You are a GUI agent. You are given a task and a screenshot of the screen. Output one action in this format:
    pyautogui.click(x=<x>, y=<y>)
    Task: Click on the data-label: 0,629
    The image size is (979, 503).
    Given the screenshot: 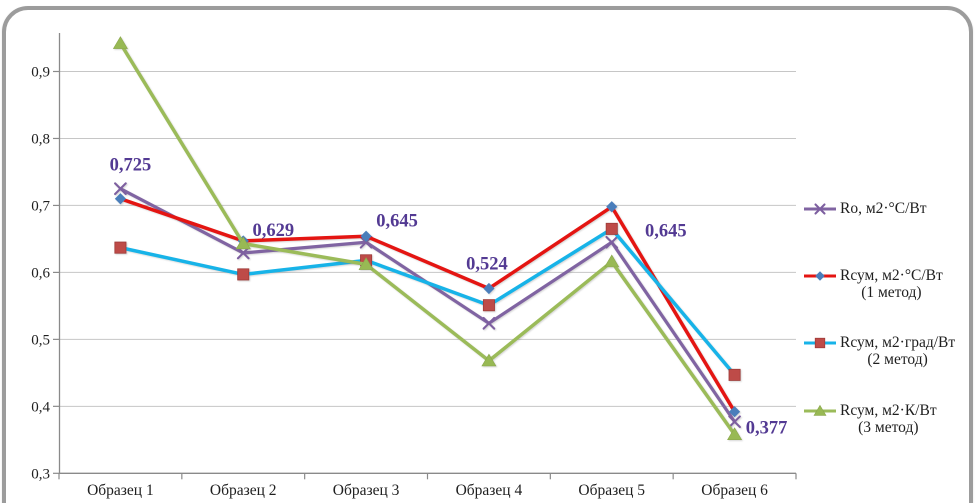 What is the action you would take?
    pyautogui.click(x=273, y=231)
    